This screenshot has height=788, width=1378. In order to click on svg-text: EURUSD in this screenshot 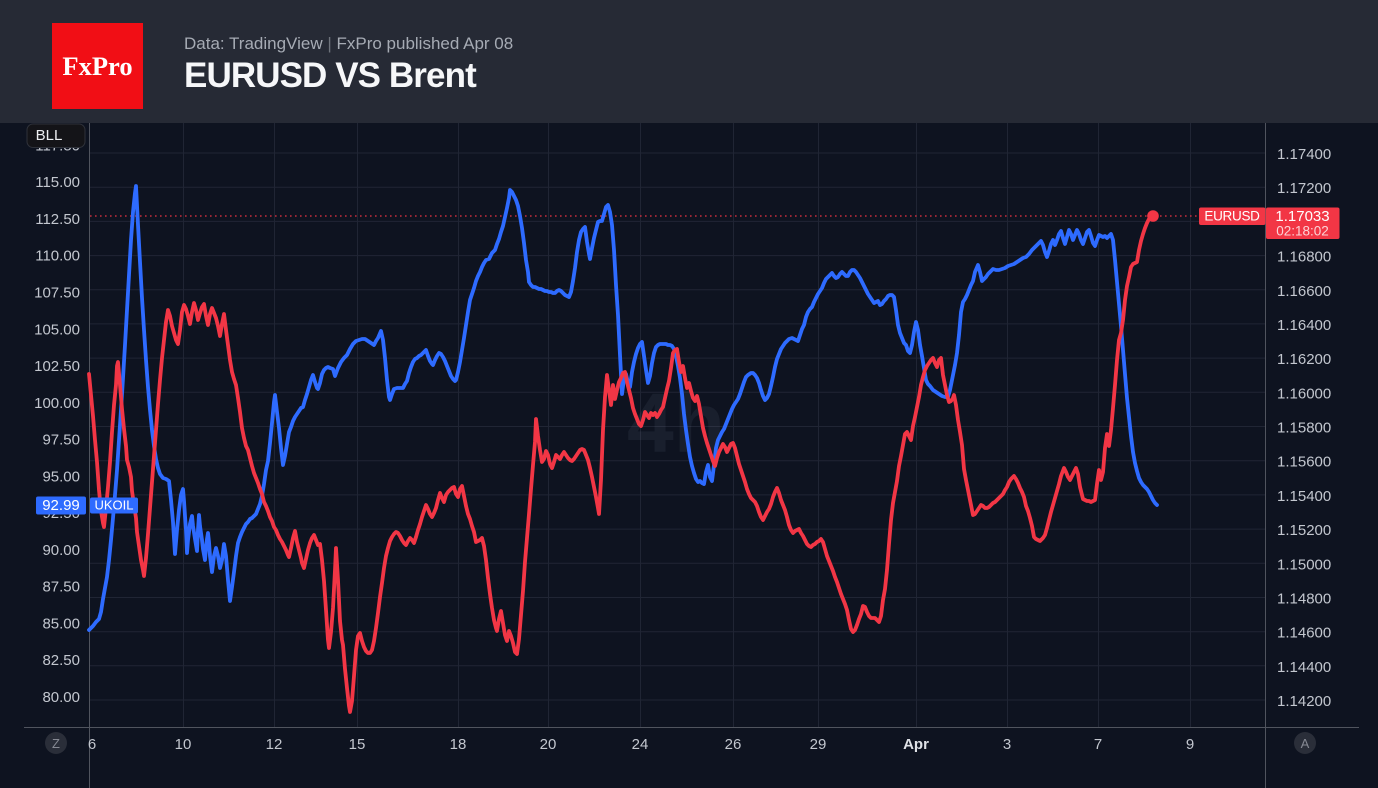, I will do `click(1232, 216)`.